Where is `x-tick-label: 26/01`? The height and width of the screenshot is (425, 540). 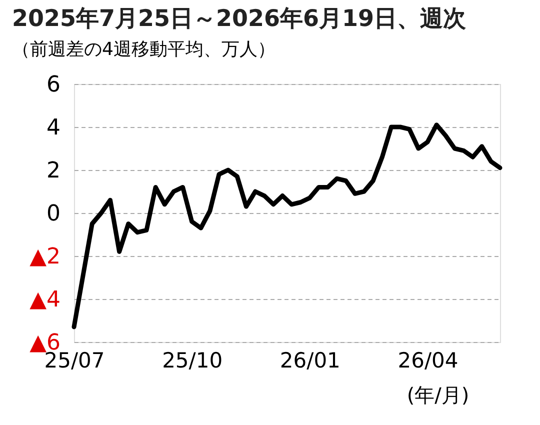
x-tick-label: 26/01 is located at coordinates (310, 360).